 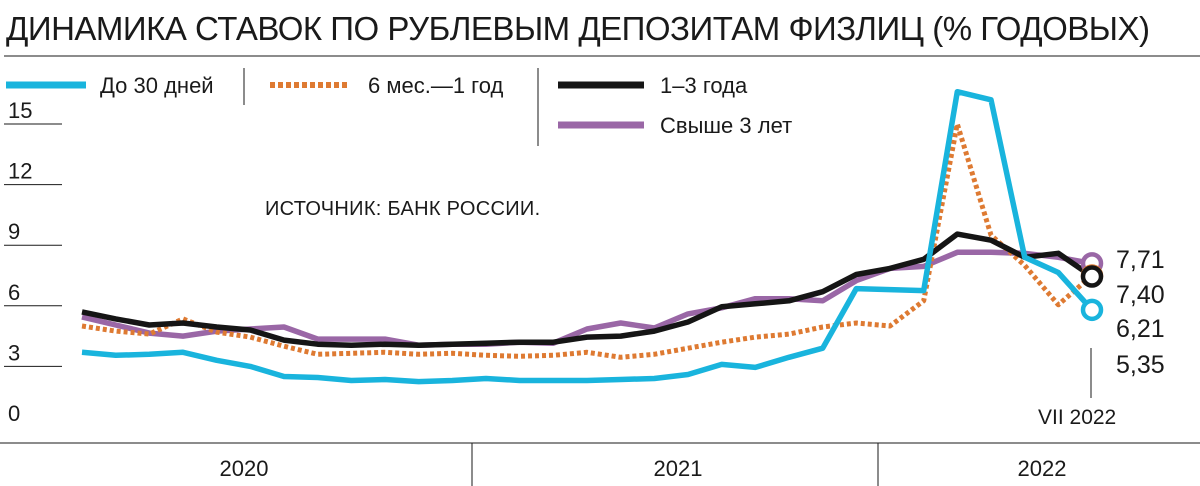 I want to click on year-label-2021: 2021, so click(x=678, y=468).